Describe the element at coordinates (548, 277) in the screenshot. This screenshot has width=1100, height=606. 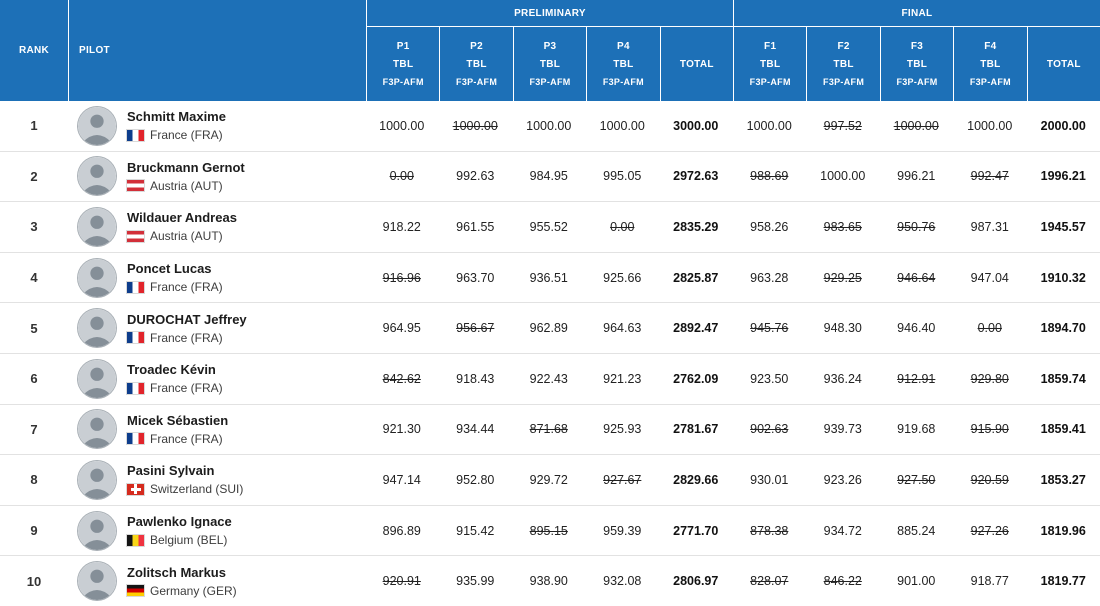
I see `score-cell: 936.51` at that location.